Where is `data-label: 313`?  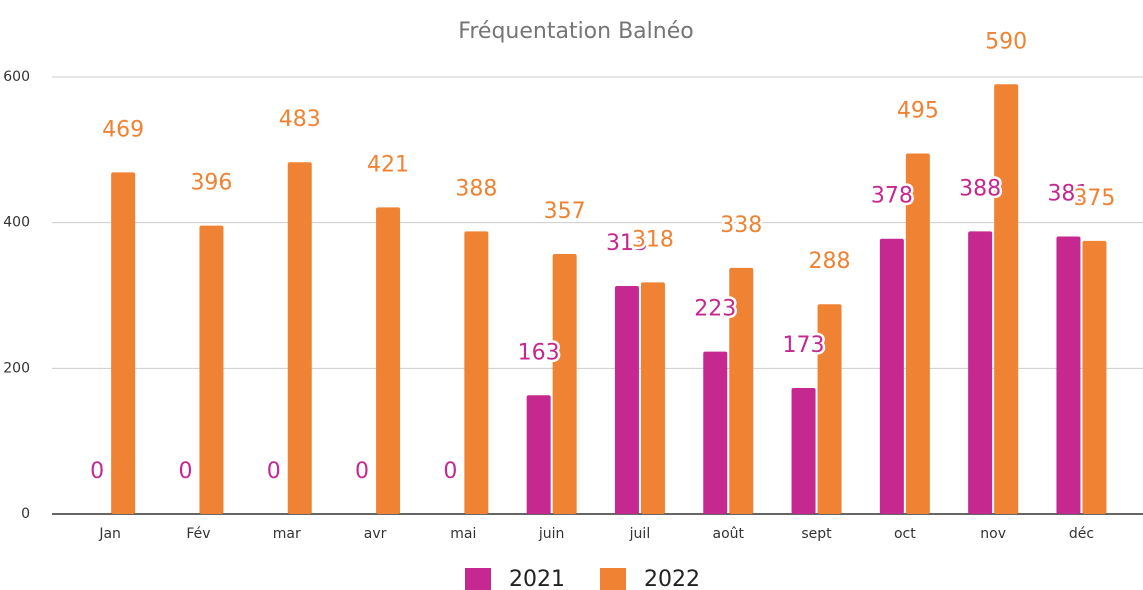 data-label: 313 is located at coordinates (627, 243).